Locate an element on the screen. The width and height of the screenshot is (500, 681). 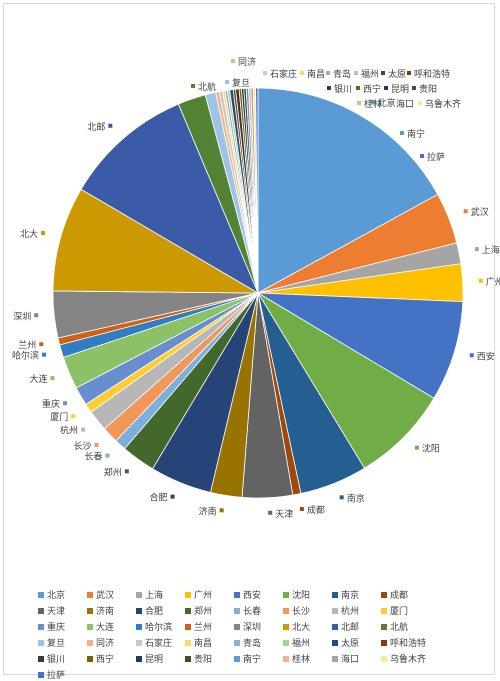
legend-item: 乌鲁木齐 is located at coordinates (405, 658).